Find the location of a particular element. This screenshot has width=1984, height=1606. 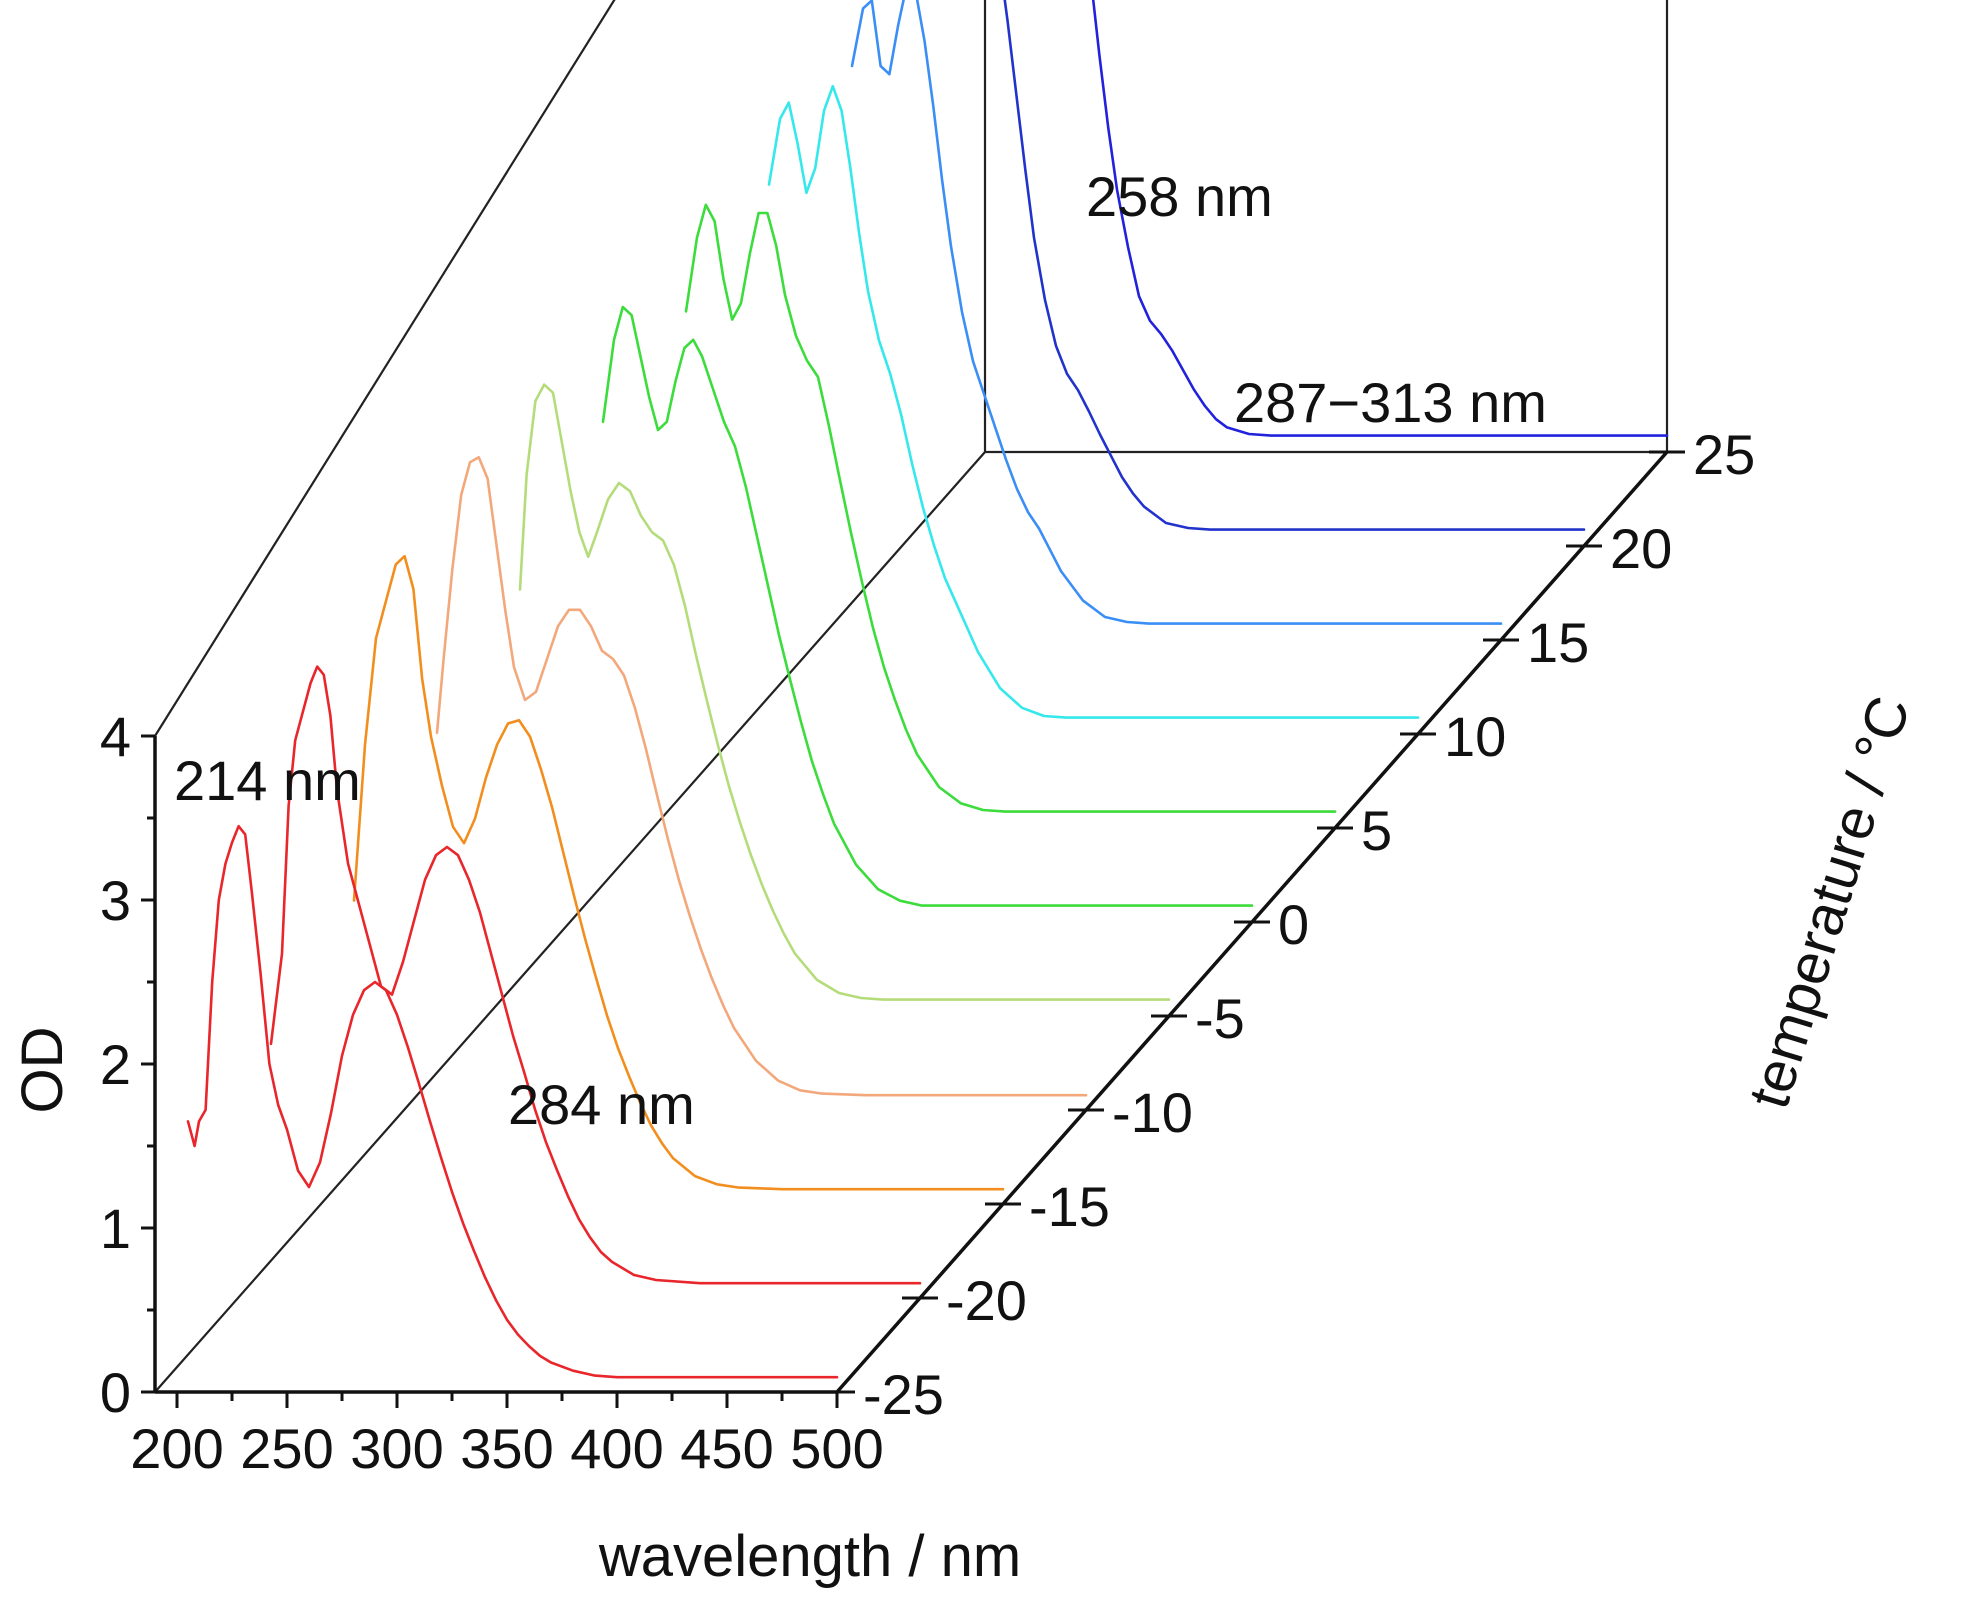

x-tick-label: 250 is located at coordinates (286, 1448).